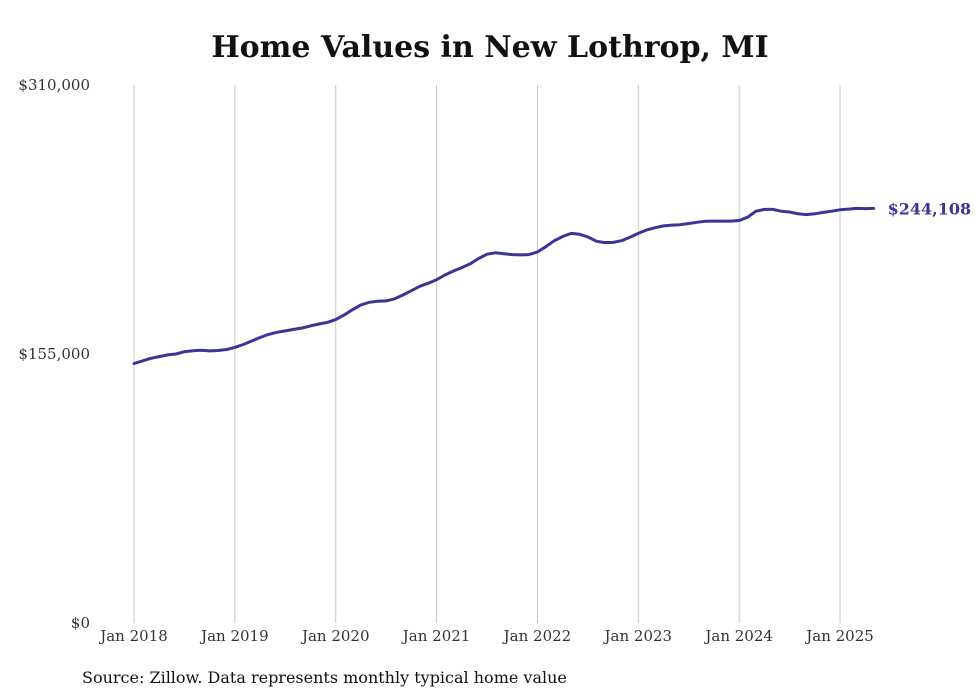 This screenshot has height=699, width=980. I want to click on x-tick-label: Jan 2022, so click(537, 636).